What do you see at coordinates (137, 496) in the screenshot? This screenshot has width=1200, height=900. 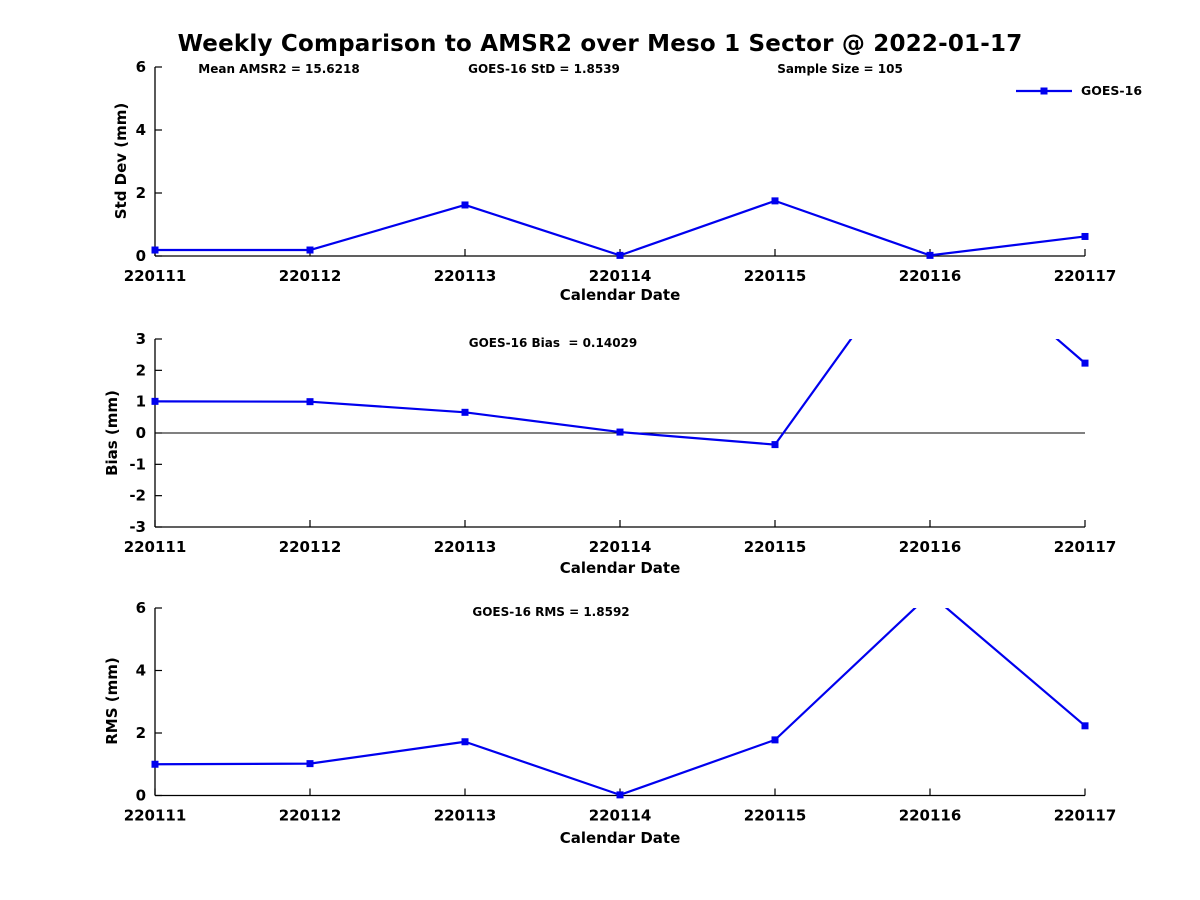 I see `y-tick-label: -2` at bounding box center [137, 496].